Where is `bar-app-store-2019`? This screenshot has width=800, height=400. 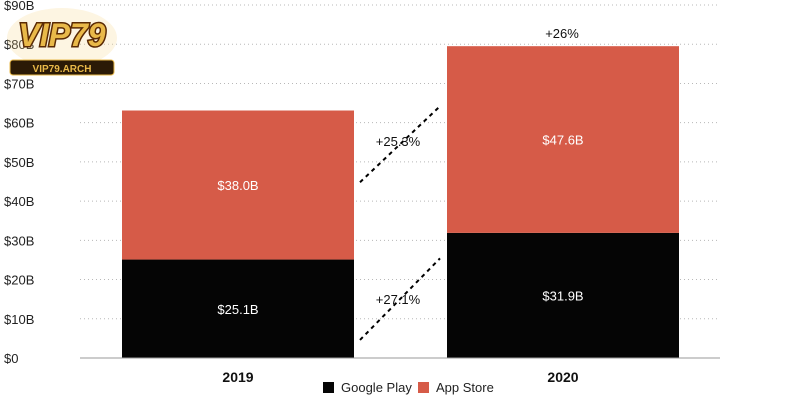 bar-app-store-2019 is located at coordinates (238, 185).